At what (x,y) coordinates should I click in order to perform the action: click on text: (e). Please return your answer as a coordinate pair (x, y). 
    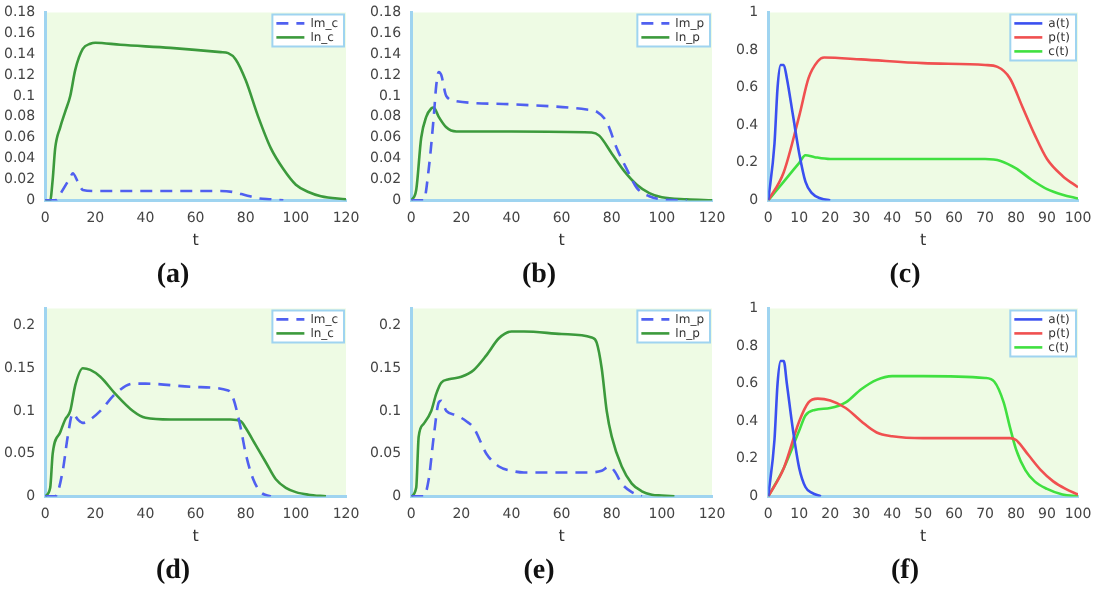
    Looking at the image, I should click on (539, 571).